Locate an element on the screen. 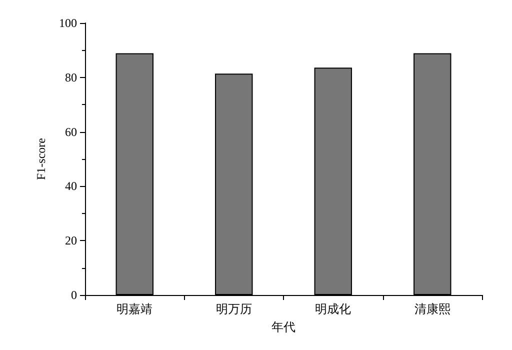 The width and height of the screenshot is (512, 350). y-tick-label: 100 is located at coordinates (68, 23).